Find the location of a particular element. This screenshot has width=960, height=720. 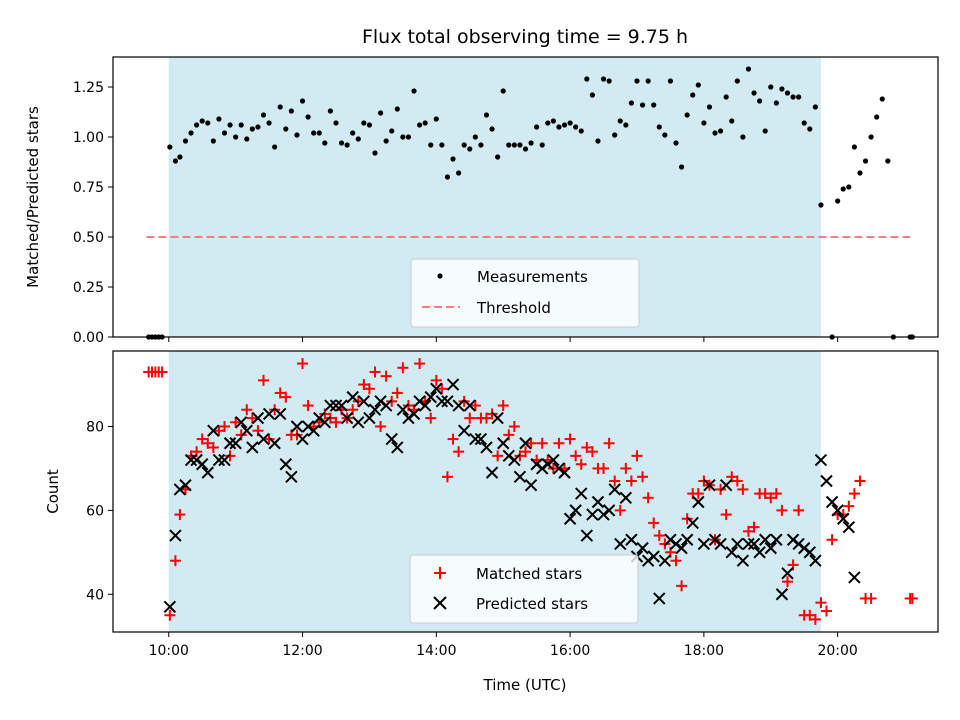

x-tick-label: 20:00 is located at coordinates (837, 651).